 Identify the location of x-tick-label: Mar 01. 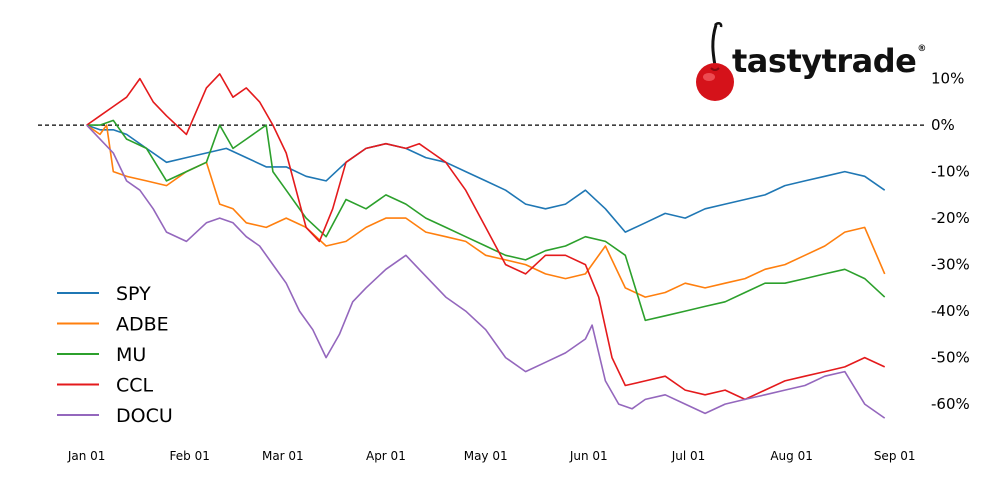
(283, 456).